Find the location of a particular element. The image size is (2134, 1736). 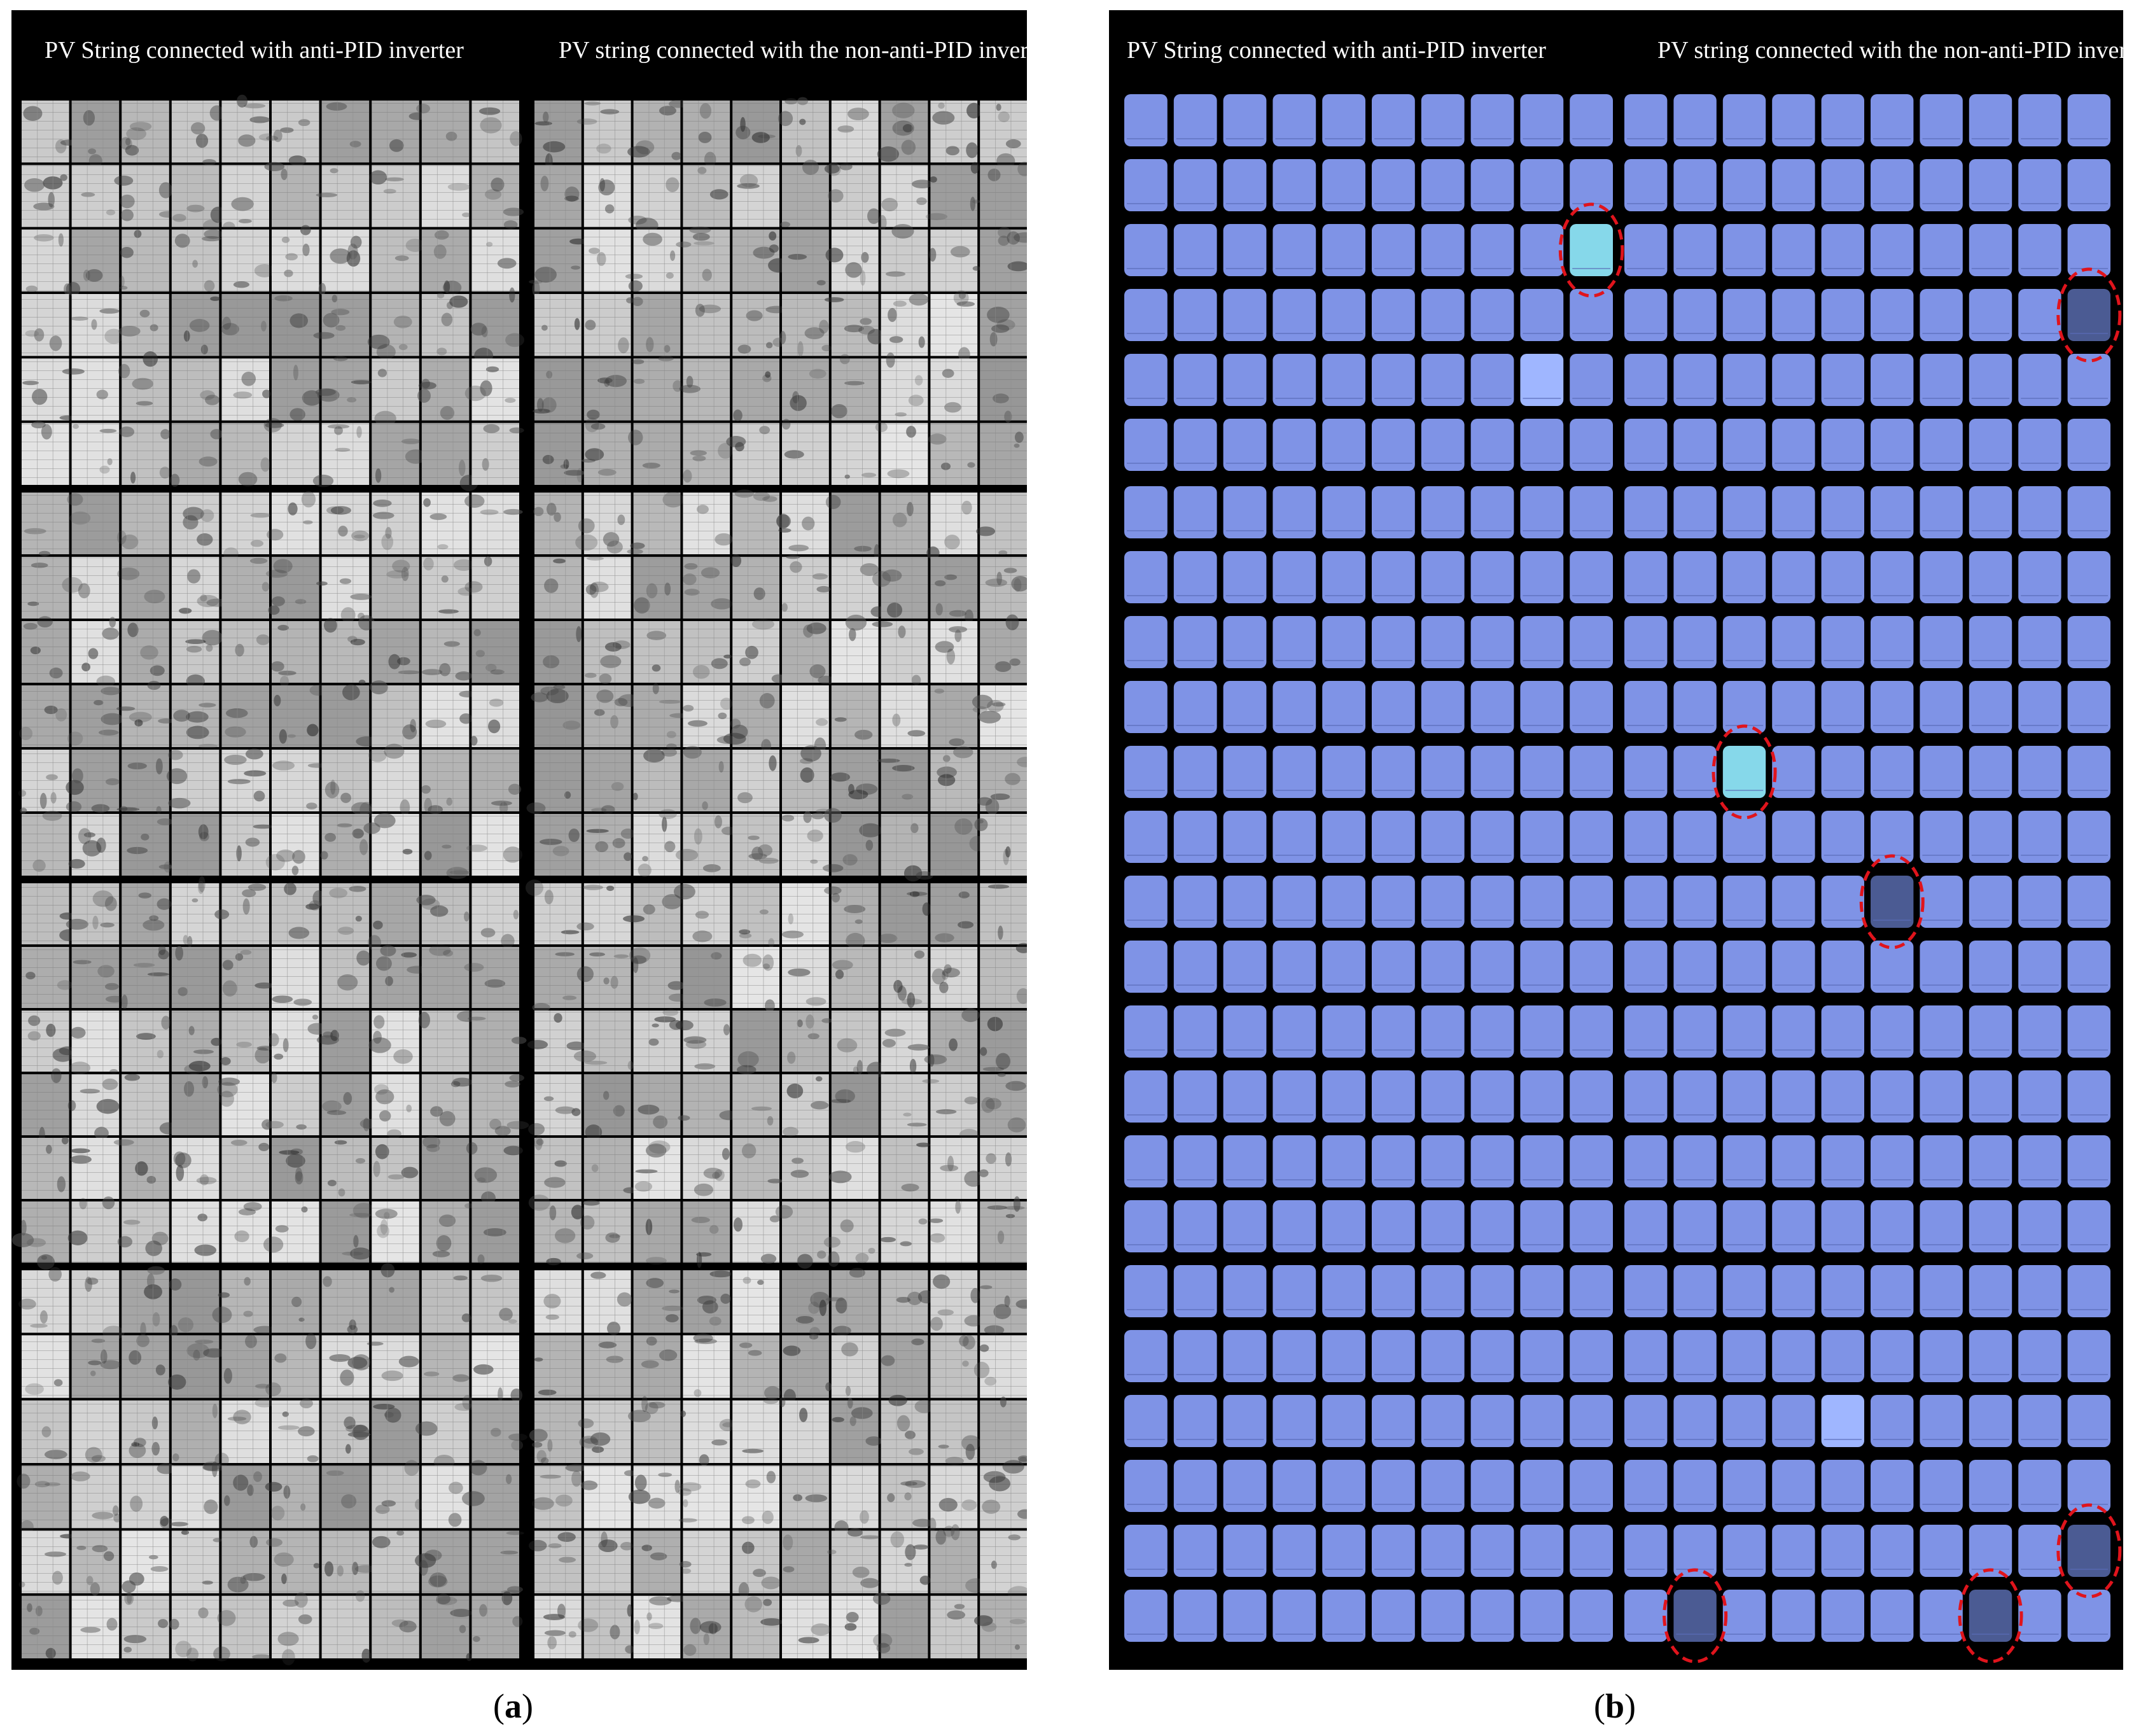

caption-b: (b) is located at coordinates (1615, 1706).